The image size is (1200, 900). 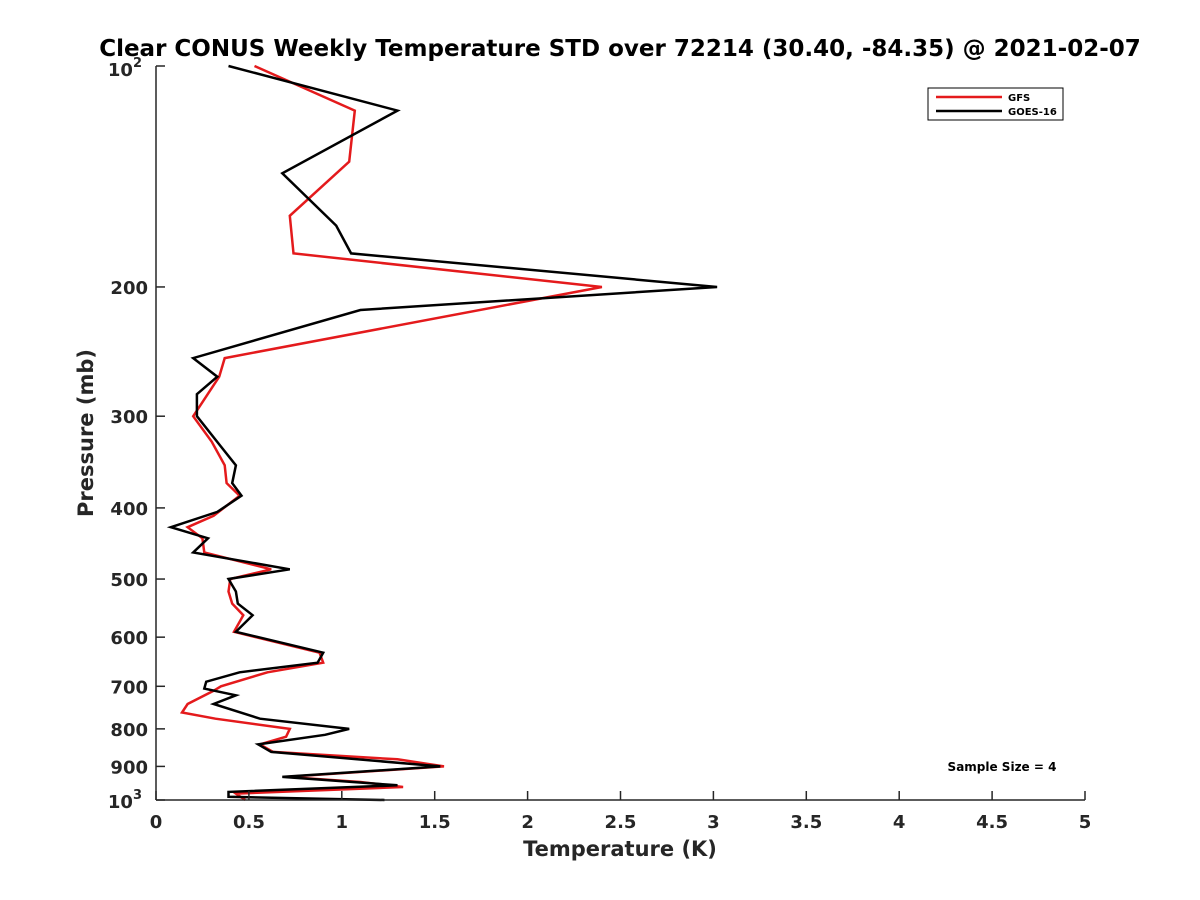 I want to click on x-tick-label: 0.5, so click(x=249, y=822).